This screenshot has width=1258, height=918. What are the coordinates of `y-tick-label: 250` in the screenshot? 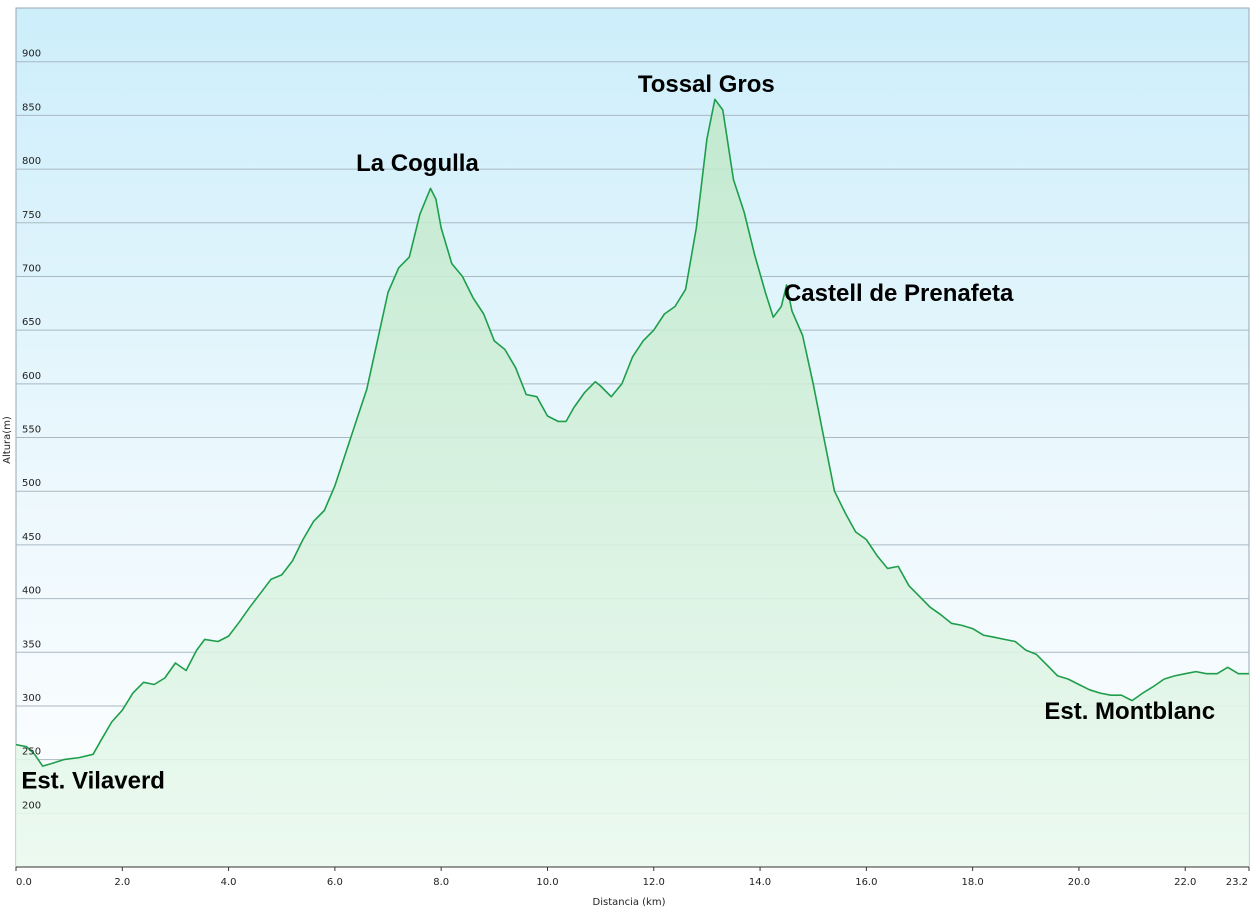 It's located at (31, 752).